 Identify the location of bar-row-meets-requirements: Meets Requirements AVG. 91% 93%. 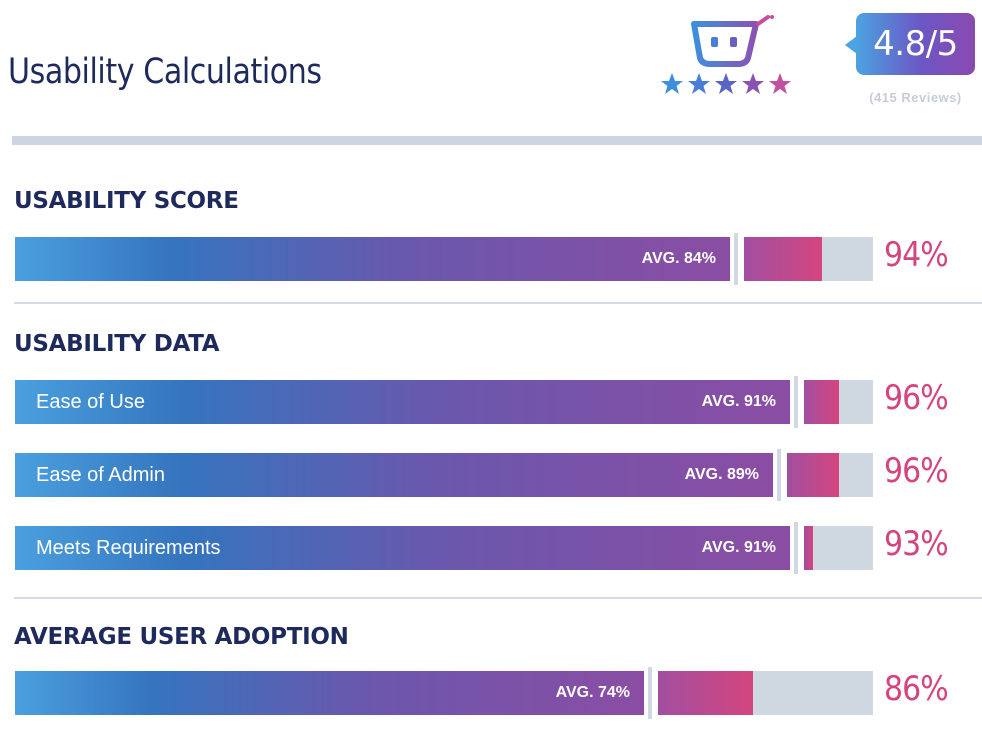
(498, 548).